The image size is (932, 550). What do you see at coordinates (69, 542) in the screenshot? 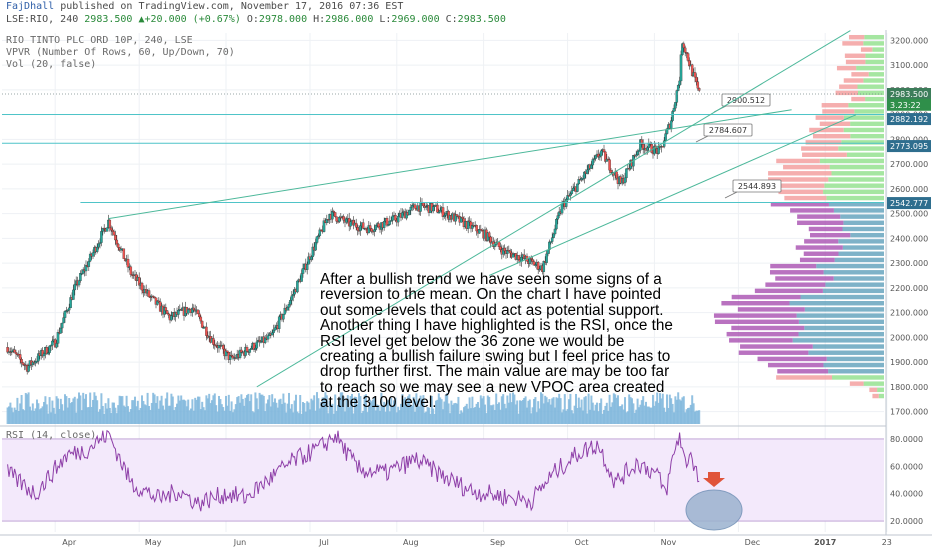
I see `time-tick-label: Apr` at bounding box center [69, 542].